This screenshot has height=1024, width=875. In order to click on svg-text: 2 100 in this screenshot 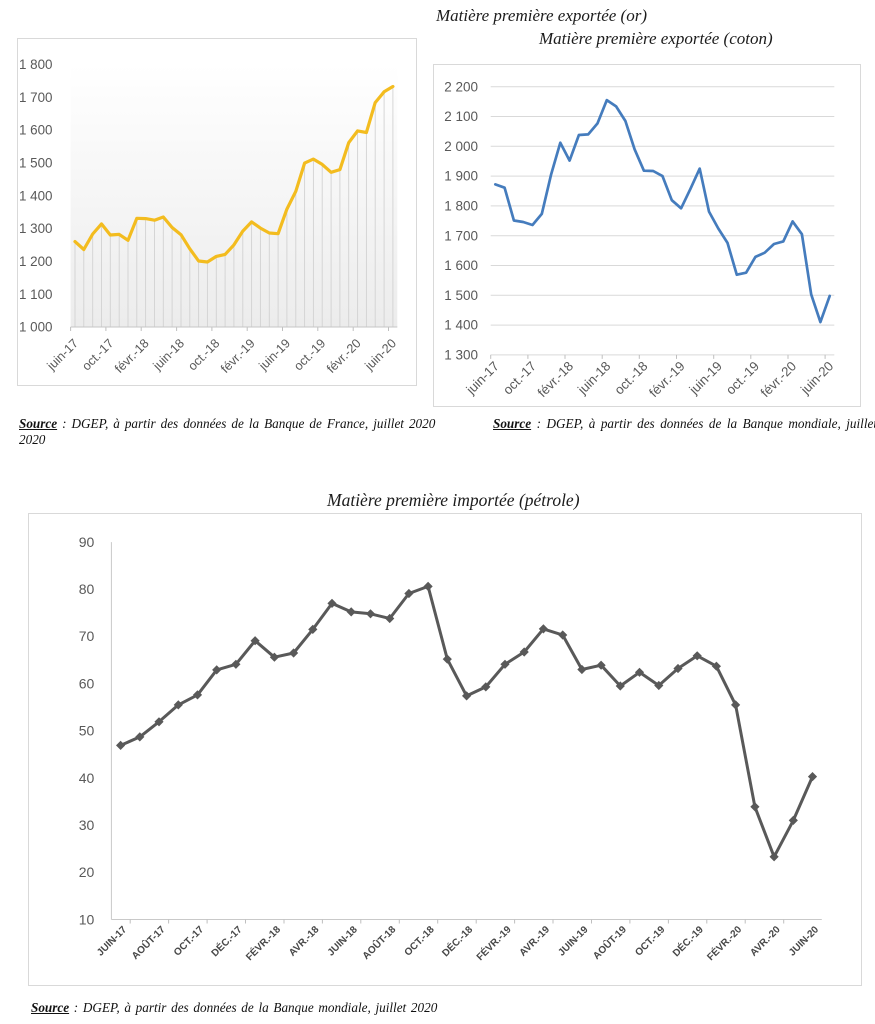, I will do `click(461, 116)`.